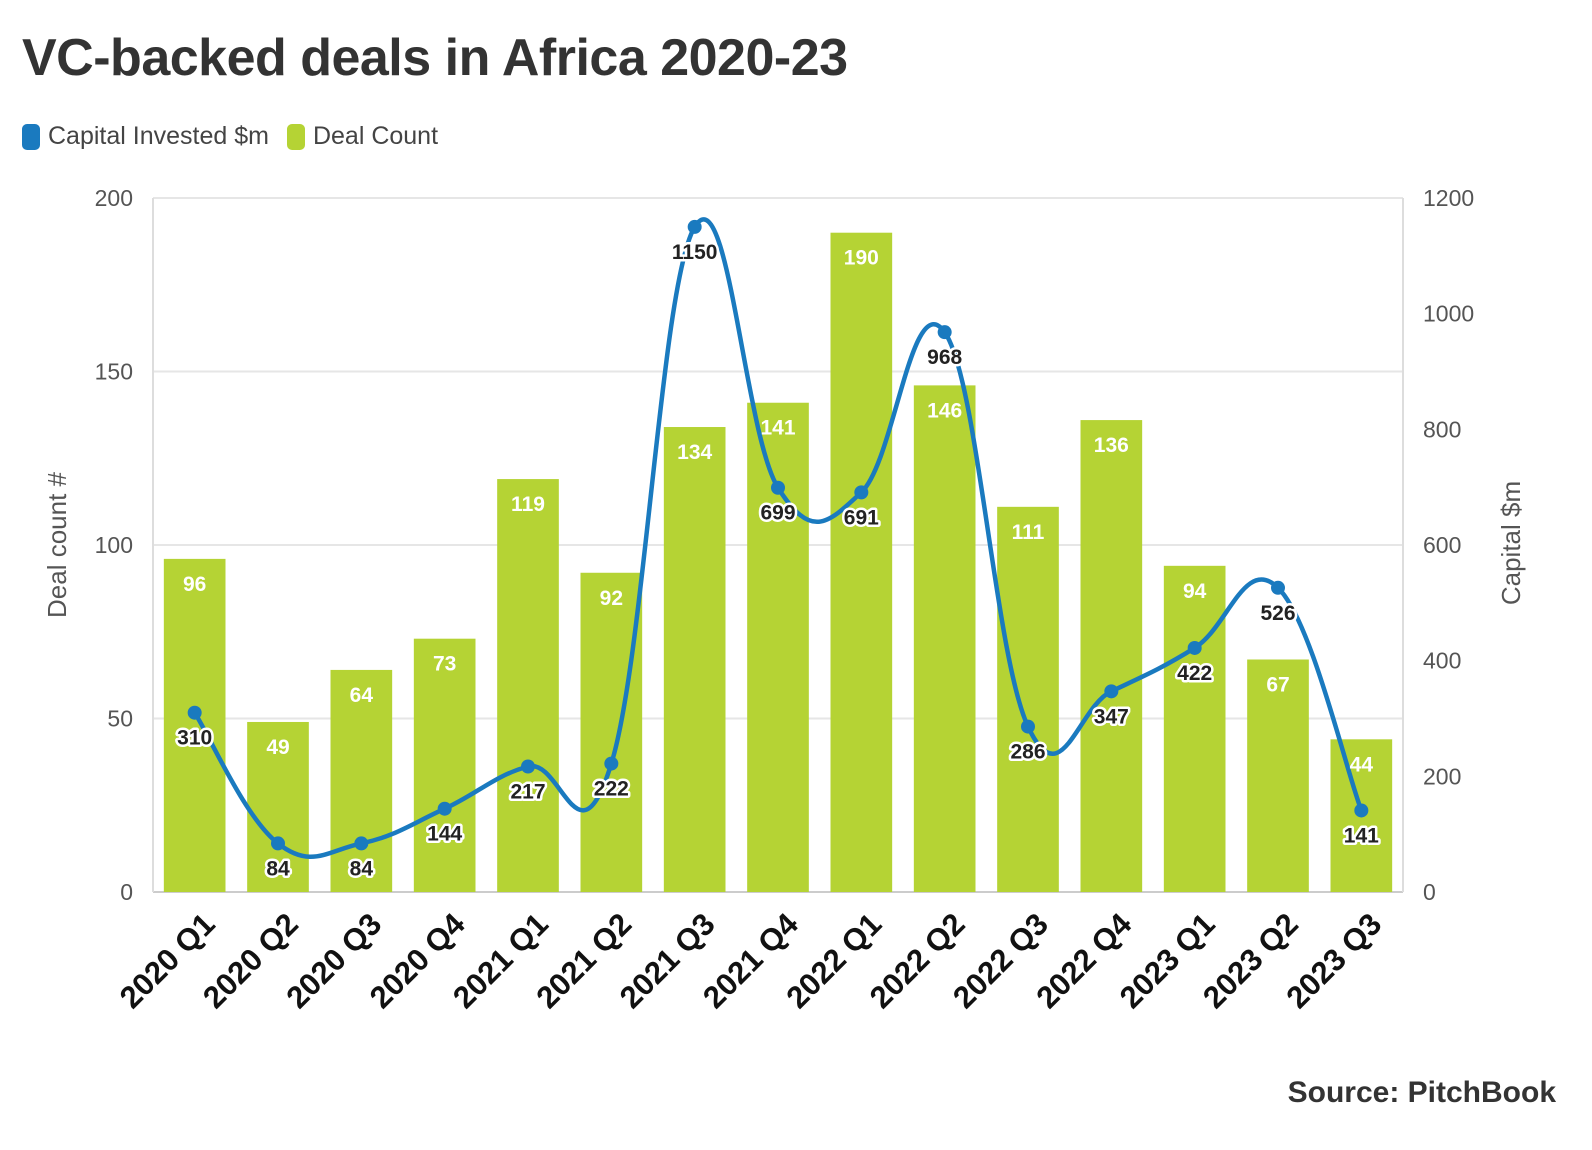 This screenshot has width=1592, height=1150. What do you see at coordinates (777, 428) in the screenshot?
I see `deal-count-label: 141` at bounding box center [777, 428].